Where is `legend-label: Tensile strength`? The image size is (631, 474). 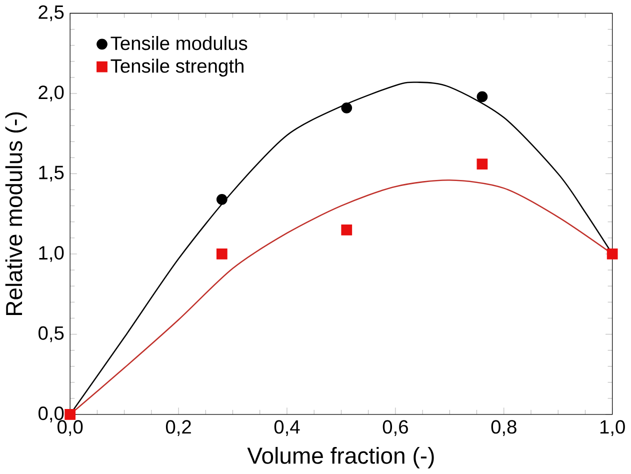
legend-label: Tensile strength is located at coordinates (177, 67).